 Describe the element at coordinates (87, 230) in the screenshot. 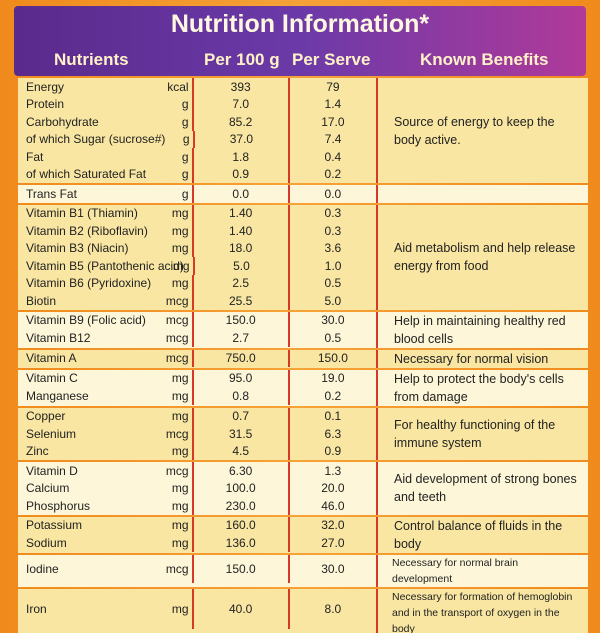

I see `nutrient-name: Vitamin B2 (Riboflavin)` at that location.